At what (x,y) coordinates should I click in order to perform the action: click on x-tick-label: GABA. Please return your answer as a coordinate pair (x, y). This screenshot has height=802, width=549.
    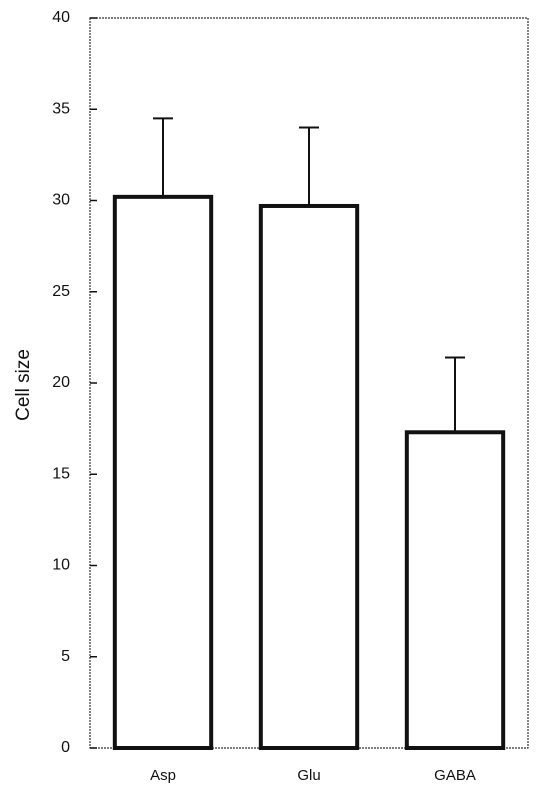
    Looking at the image, I should click on (455, 775).